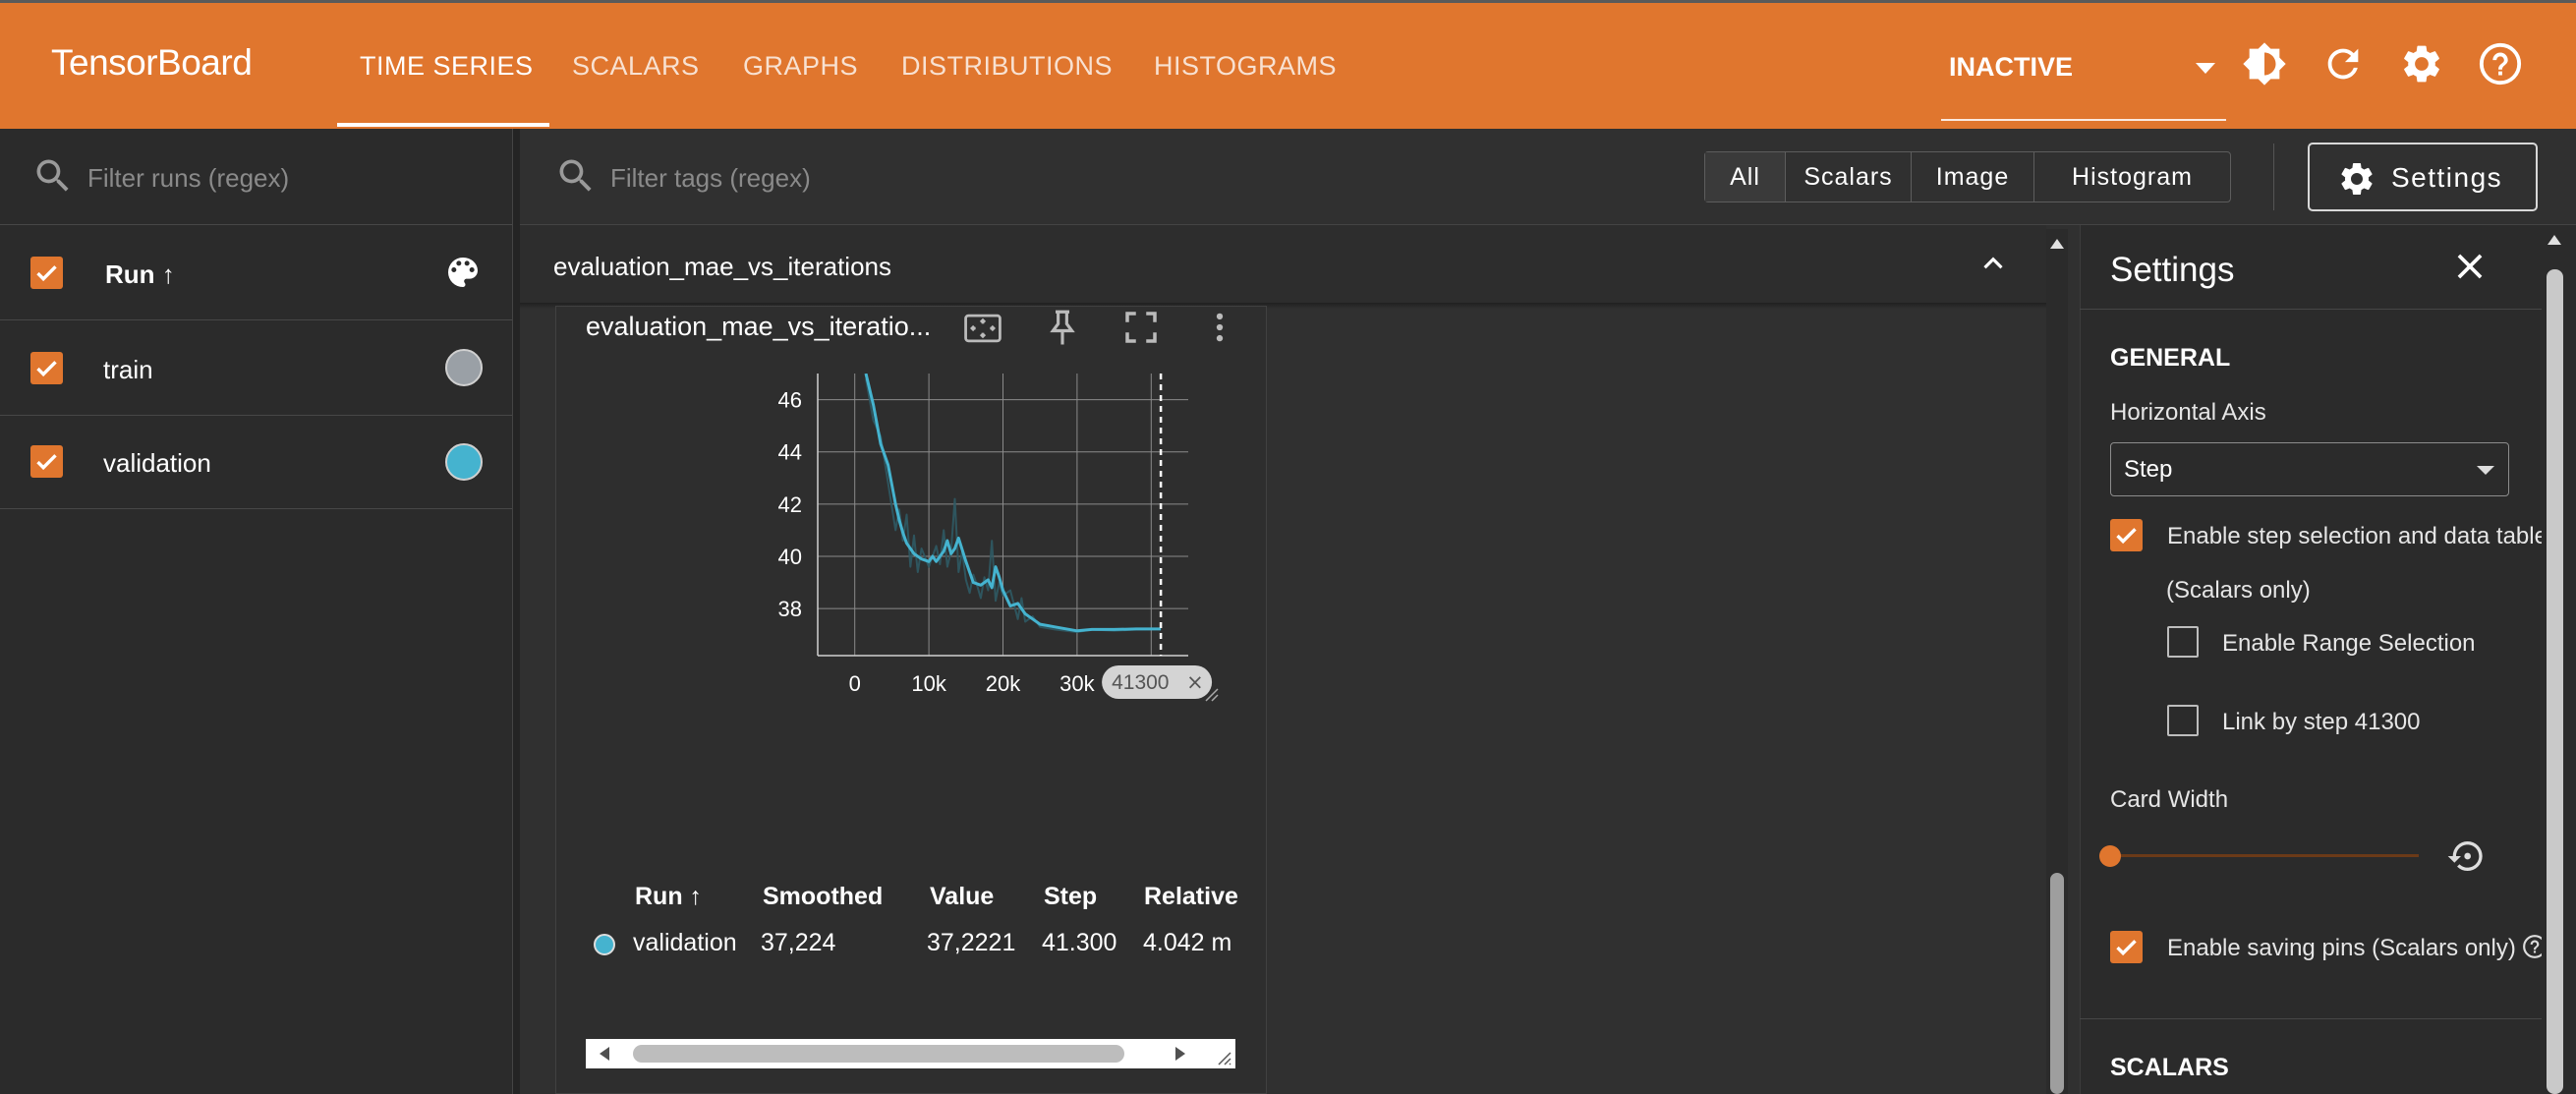 The image size is (2576, 1094). Describe the element at coordinates (2264, 64) in the screenshot. I see `theme-toggle-icon` at that location.